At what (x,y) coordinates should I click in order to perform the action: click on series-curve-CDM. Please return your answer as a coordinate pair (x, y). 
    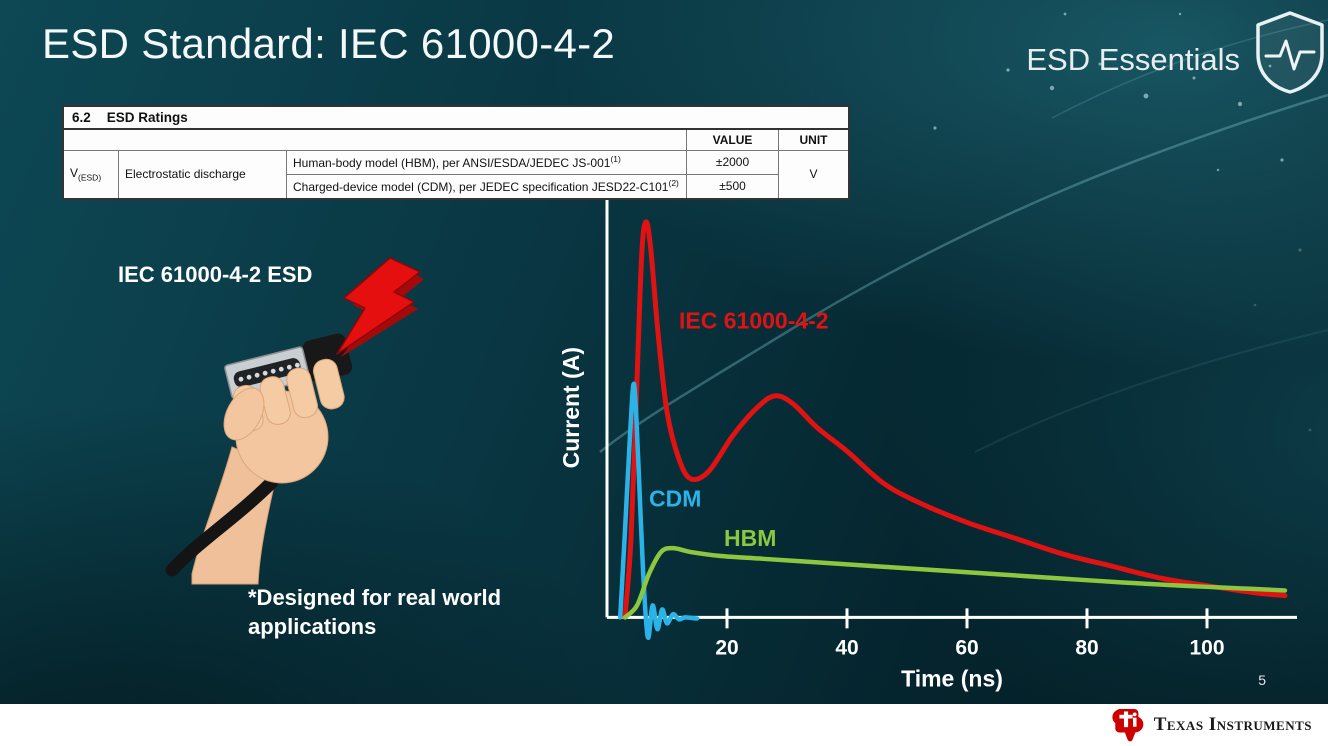
    Looking at the image, I should click on (658, 510).